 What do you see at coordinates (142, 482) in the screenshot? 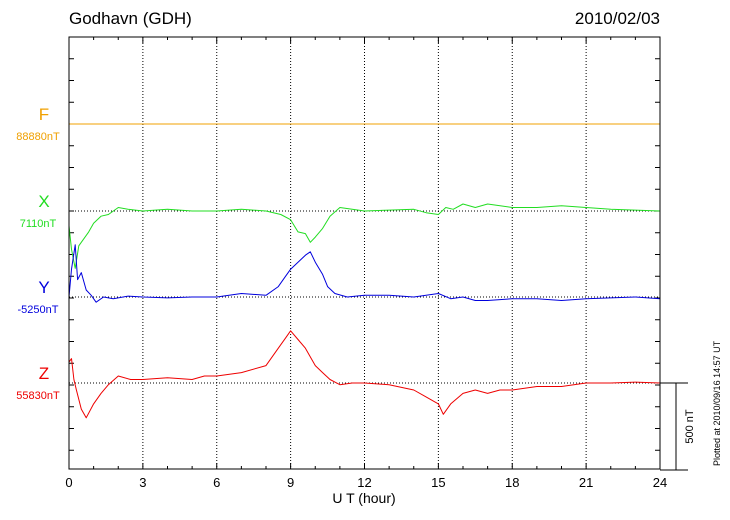
I see `x-tick-label: 3` at bounding box center [142, 482].